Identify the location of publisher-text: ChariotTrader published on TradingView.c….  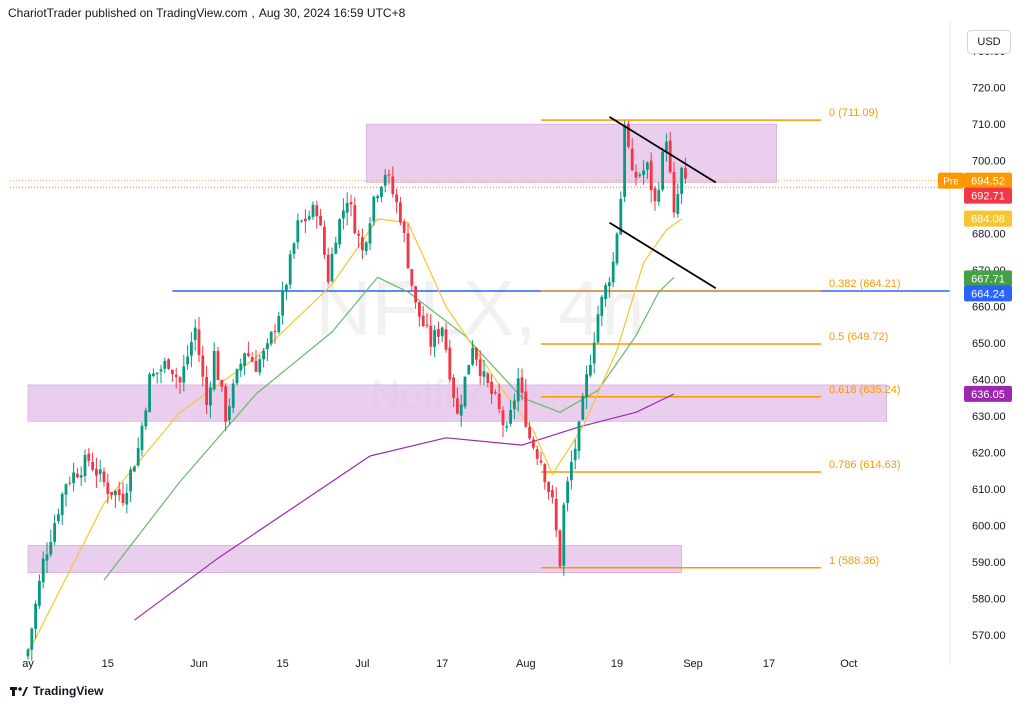
(128, 13).